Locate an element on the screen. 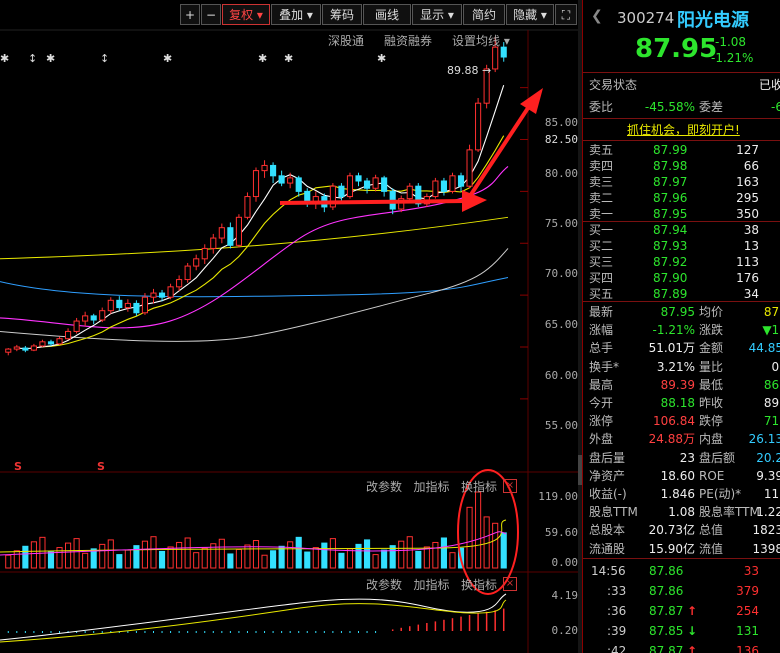 Image resolution: width=780 pixels, height=653 pixels. high-value: 89.88 is located at coordinates (463, 70).